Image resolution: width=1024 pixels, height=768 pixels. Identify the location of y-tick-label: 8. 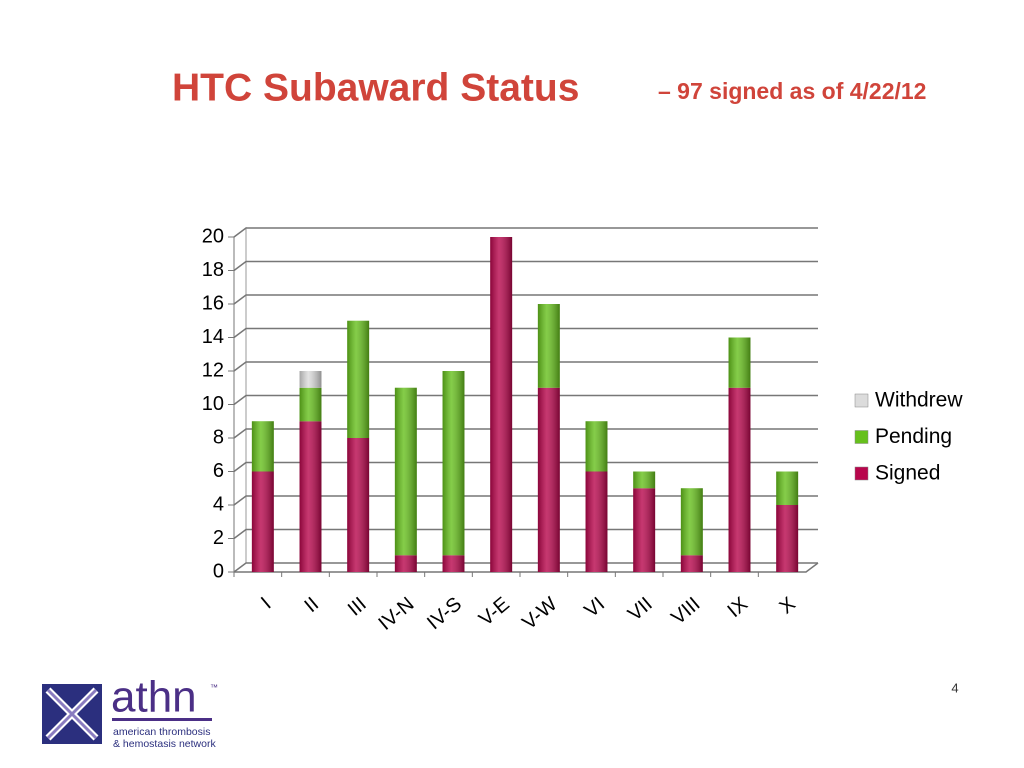
(218, 437).